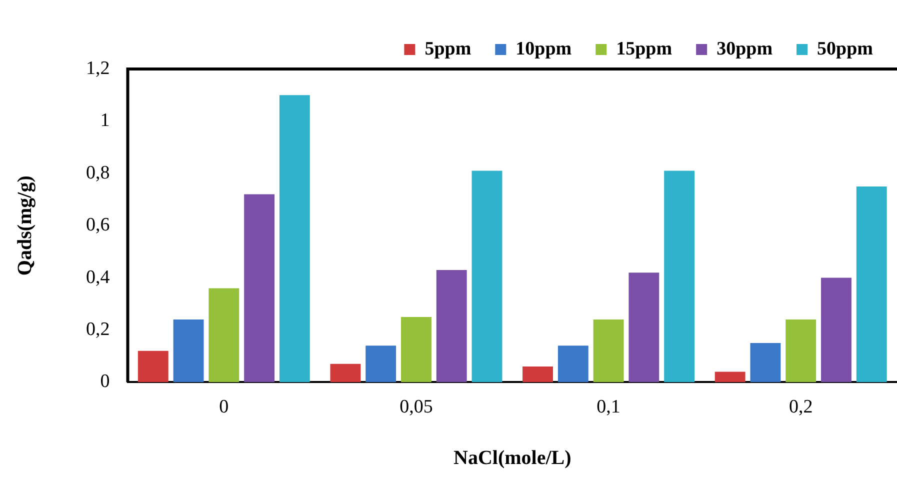 The height and width of the screenshot is (481, 897). What do you see at coordinates (25, 226) in the screenshot?
I see `y-axis-title: Qads(mg/g)` at bounding box center [25, 226].